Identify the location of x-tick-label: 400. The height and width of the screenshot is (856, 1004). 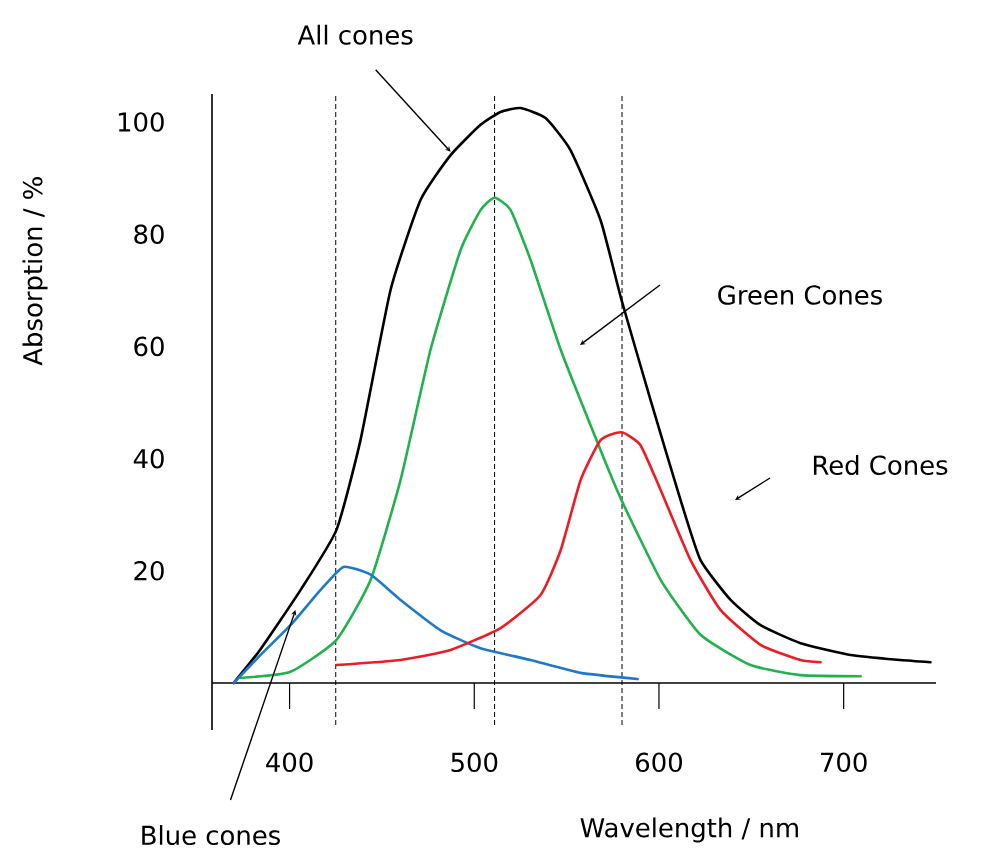
(289, 762).